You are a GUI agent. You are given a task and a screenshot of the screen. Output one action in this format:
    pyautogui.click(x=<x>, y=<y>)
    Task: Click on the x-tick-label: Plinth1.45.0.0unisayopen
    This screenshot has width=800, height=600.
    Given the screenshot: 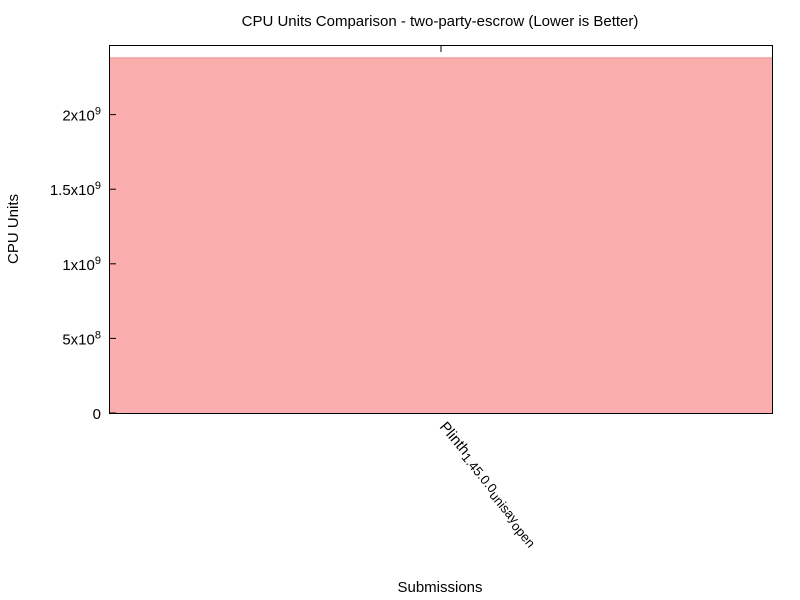 What is the action you would take?
    pyautogui.click(x=488, y=485)
    